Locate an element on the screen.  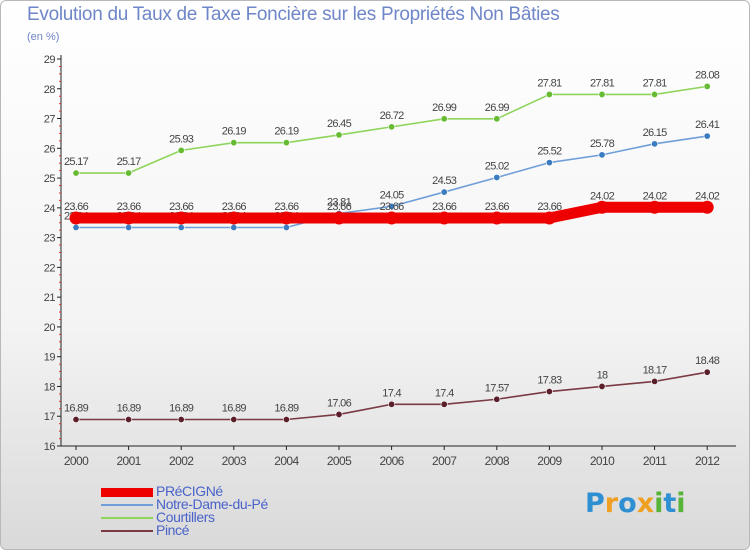
data-label-notre-dame-du-pe: 25.78 is located at coordinates (602, 144).